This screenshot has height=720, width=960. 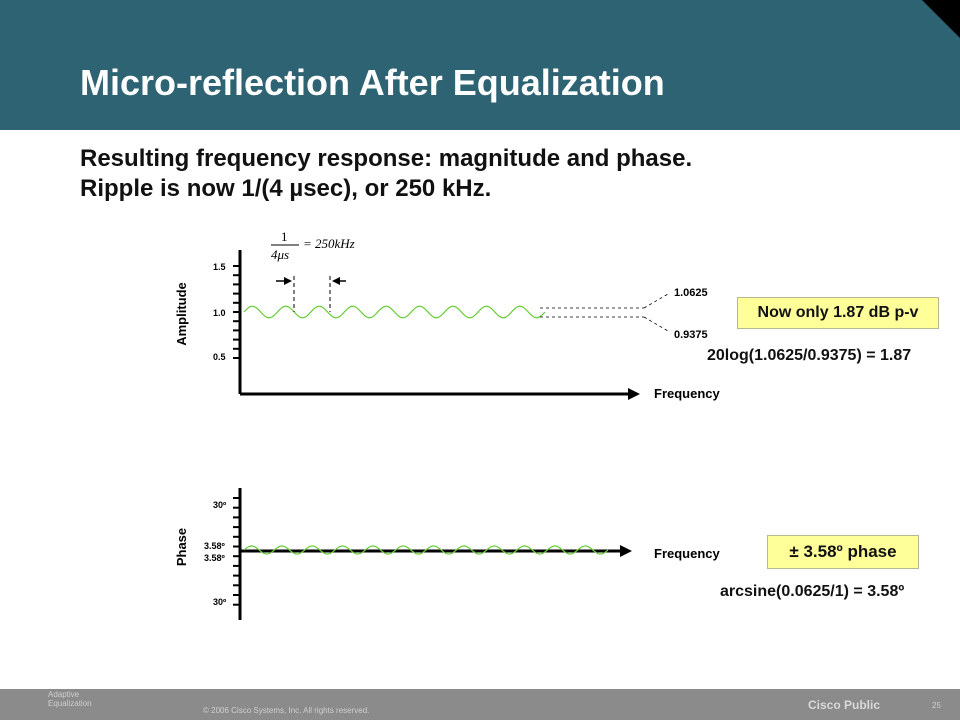 What do you see at coordinates (687, 393) in the screenshot?
I see `amplitude-x-label: Frequency` at bounding box center [687, 393].